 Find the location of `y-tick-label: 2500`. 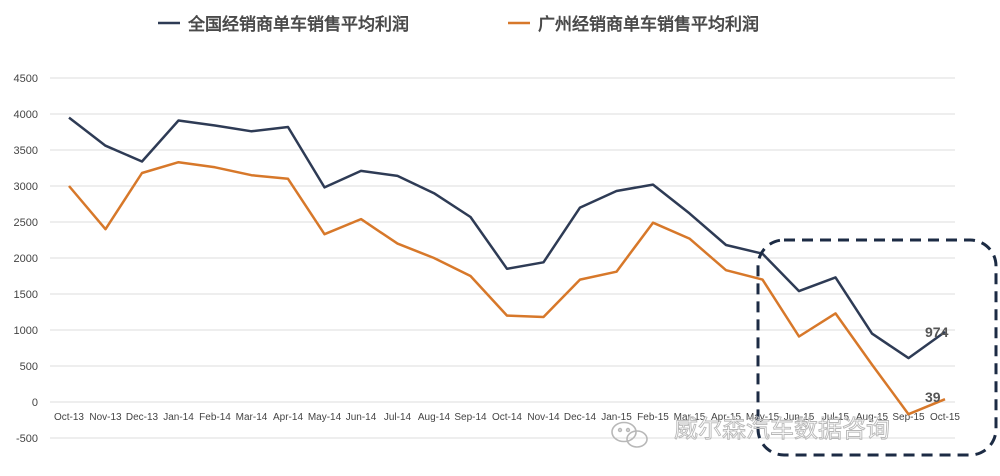

y-tick-label: 2500 is located at coordinates (26, 223).